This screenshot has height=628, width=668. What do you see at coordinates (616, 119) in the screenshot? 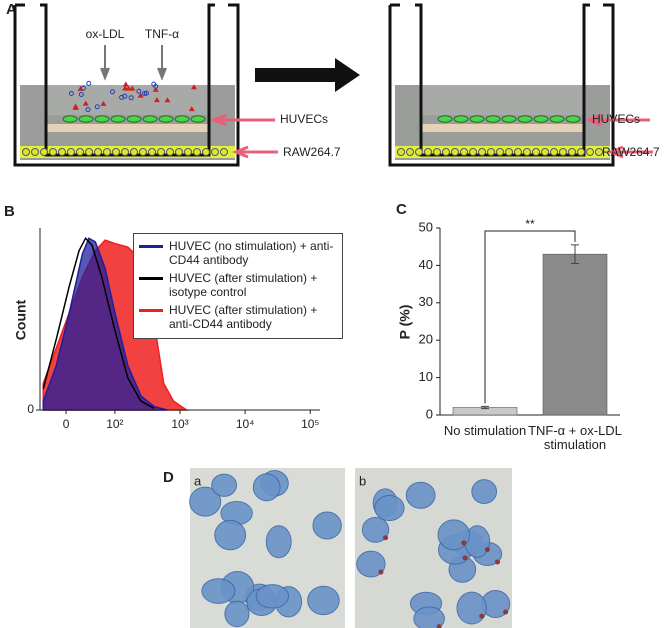
I see `cell-label: HUVECs` at bounding box center [616, 119].